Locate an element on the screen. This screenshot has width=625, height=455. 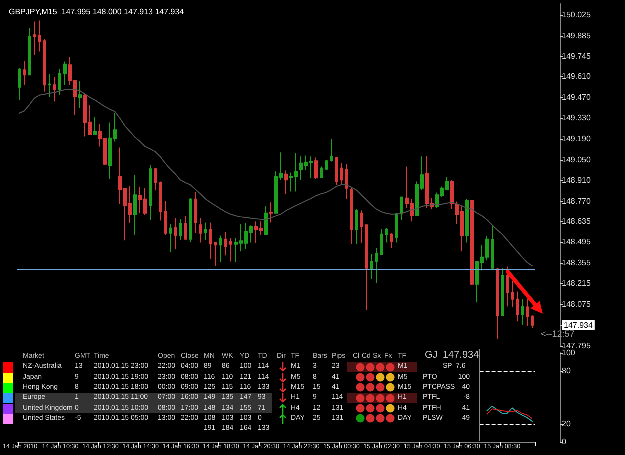
y-tick-label: 100 is located at coordinates (569, 353).